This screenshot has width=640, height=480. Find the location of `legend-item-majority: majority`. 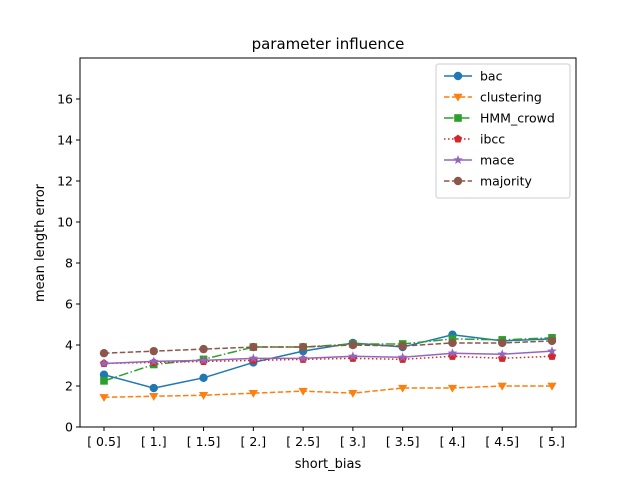

legend-item-majority: majority is located at coordinates (488, 181).